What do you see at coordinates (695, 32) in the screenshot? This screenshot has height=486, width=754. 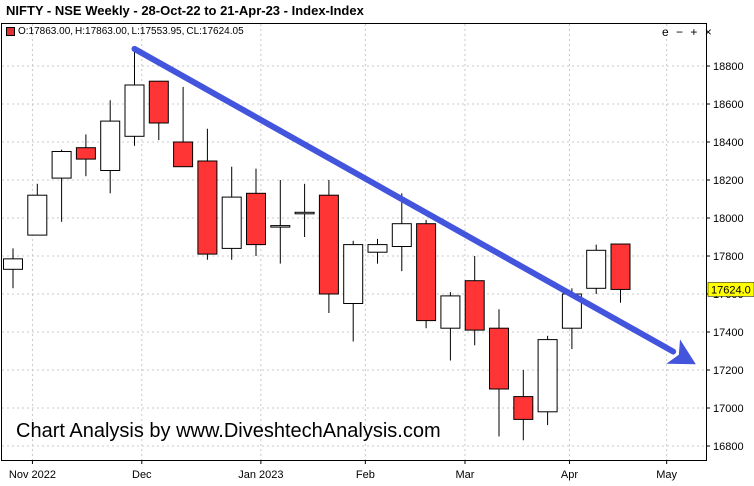 I see `plus-icon: +` at bounding box center [695, 32].